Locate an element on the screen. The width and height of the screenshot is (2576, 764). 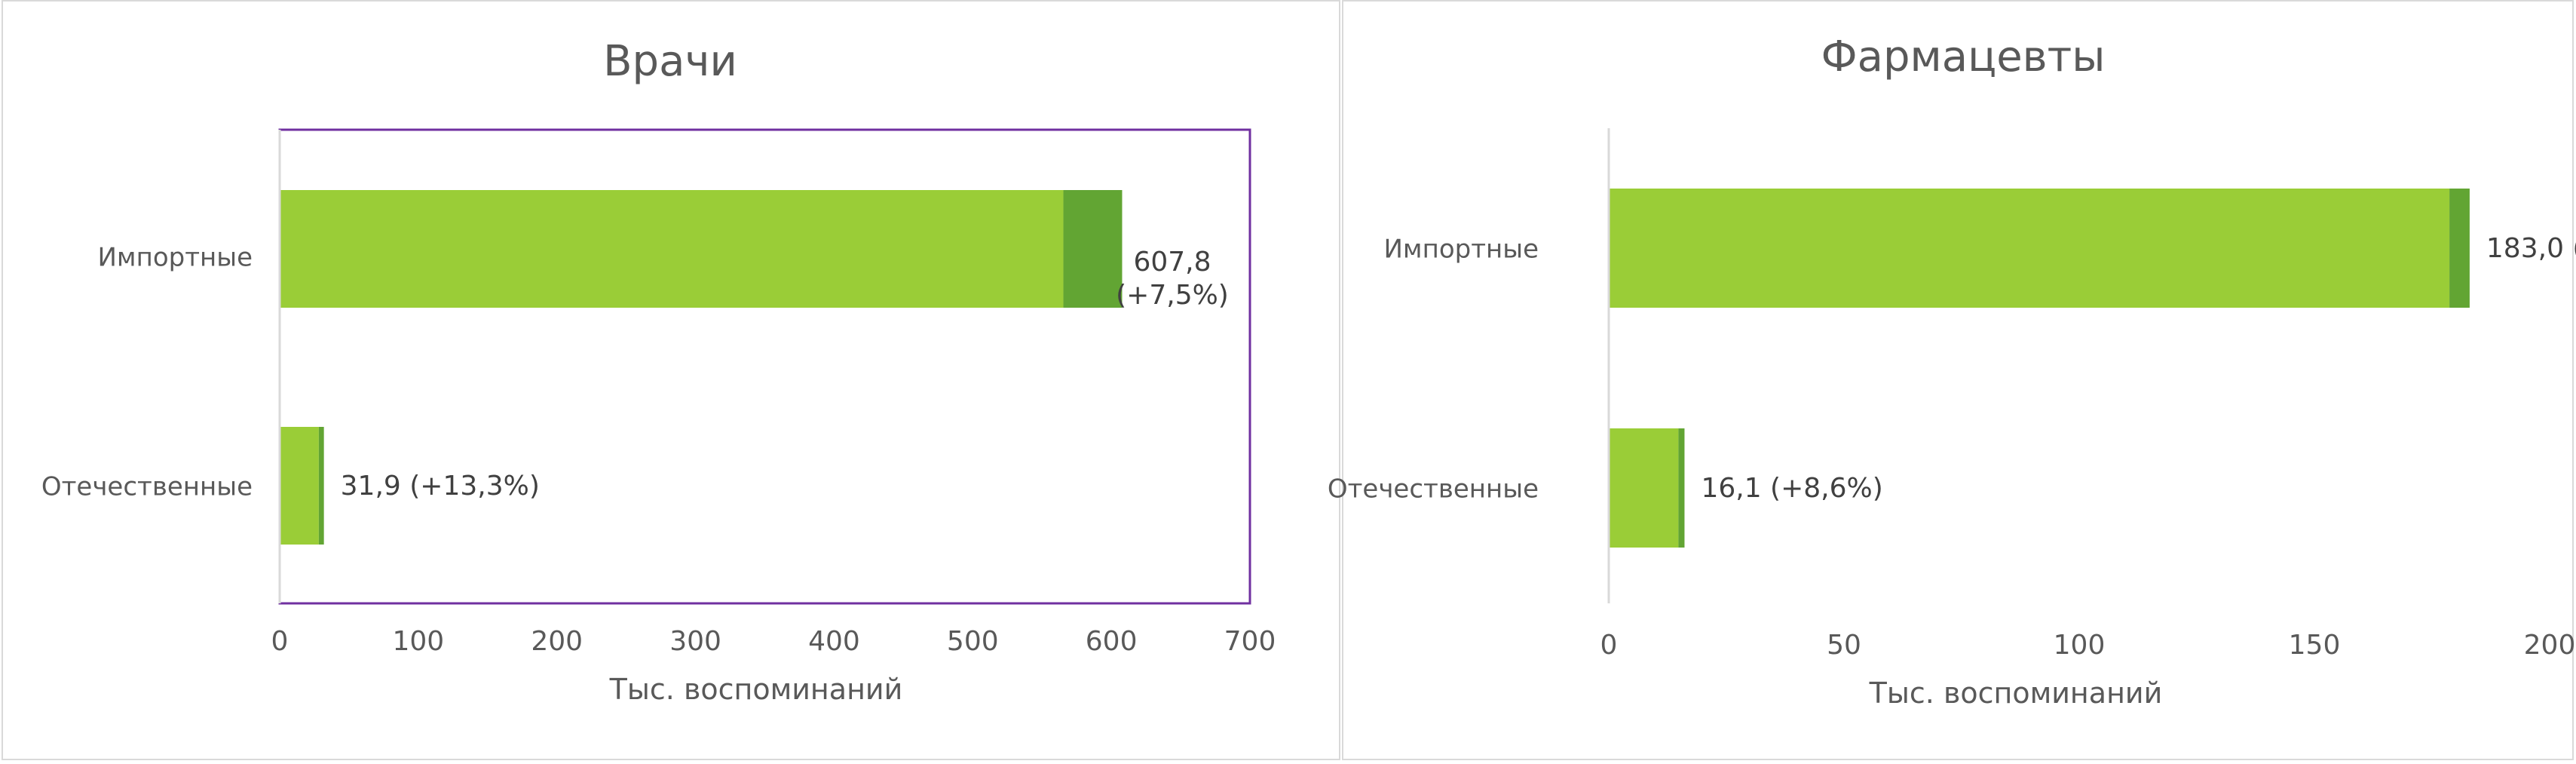
data-label: 607,8 is located at coordinates (1172, 262).